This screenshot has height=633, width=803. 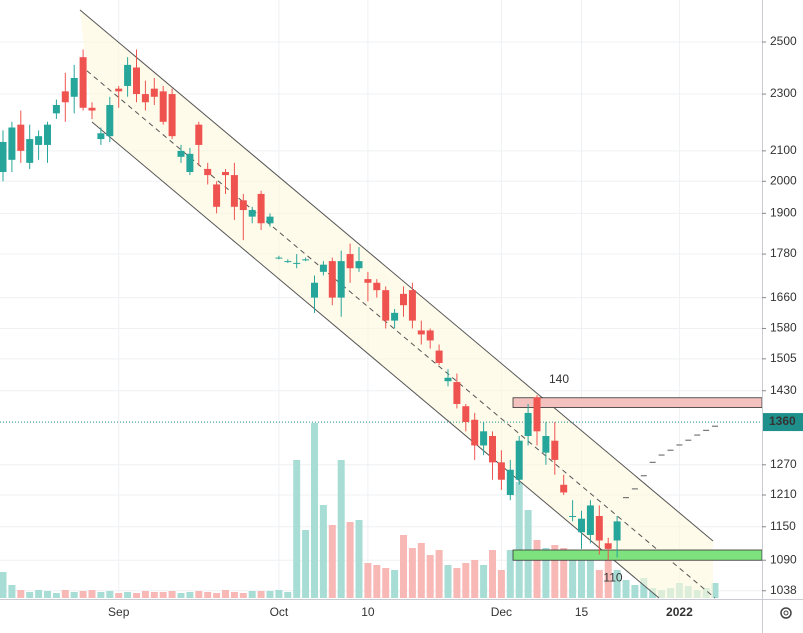 I want to click on price-axis-bg, so click(x=782, y=316).